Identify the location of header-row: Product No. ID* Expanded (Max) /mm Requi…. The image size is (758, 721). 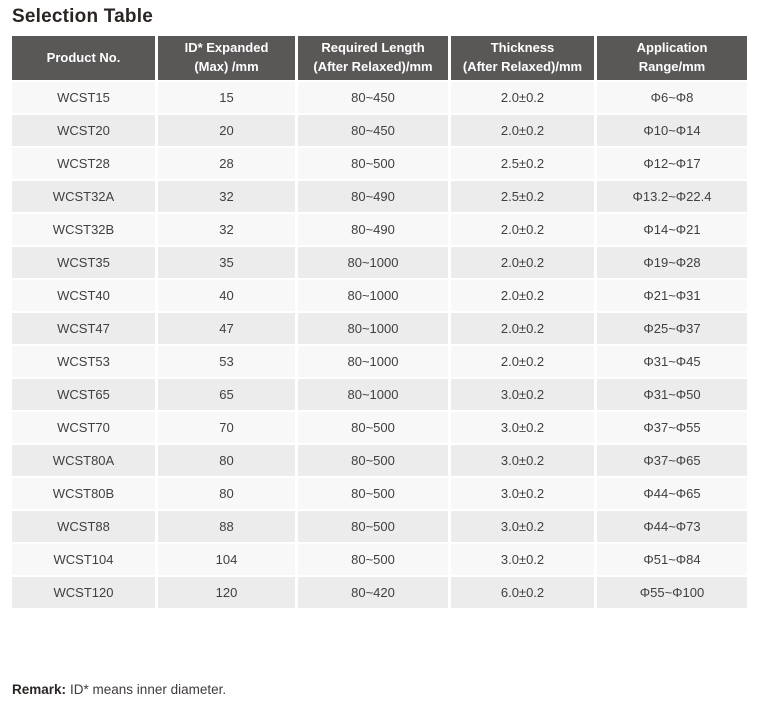
(379, 58).